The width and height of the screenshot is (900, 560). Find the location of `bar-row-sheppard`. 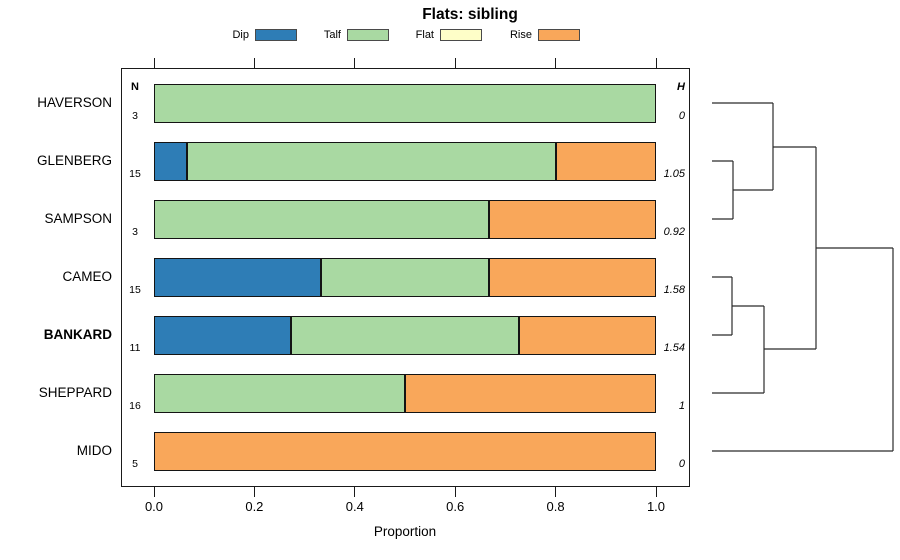

bar-row-sheppard is located at coordinates (405, 393).